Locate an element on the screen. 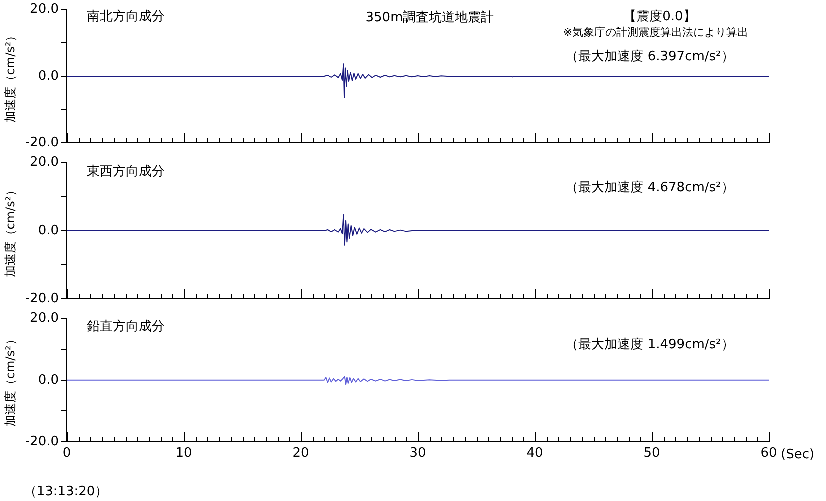 Image resolution: width=826 pixels, height=501 pixels. annotation: 【震度0.0】 is located at coordinates (660, 16).